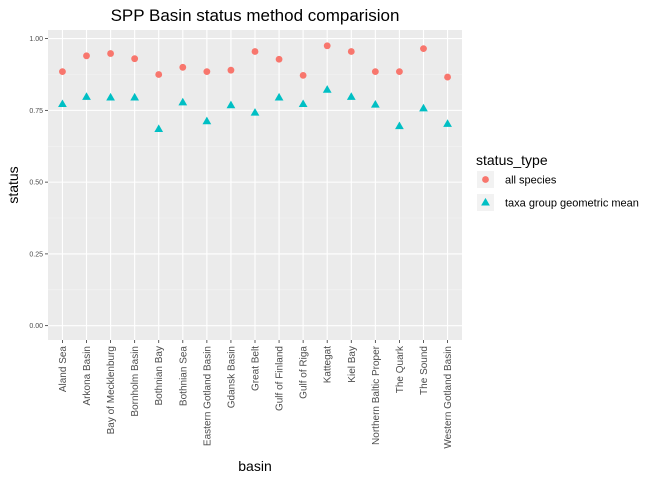 Image resolution: width=672 pixels, height=480 pixels. What do you see at coordinates (531, 181) in the screenshot?
I see `legend-label: all species` at bounding box center [531, 181].